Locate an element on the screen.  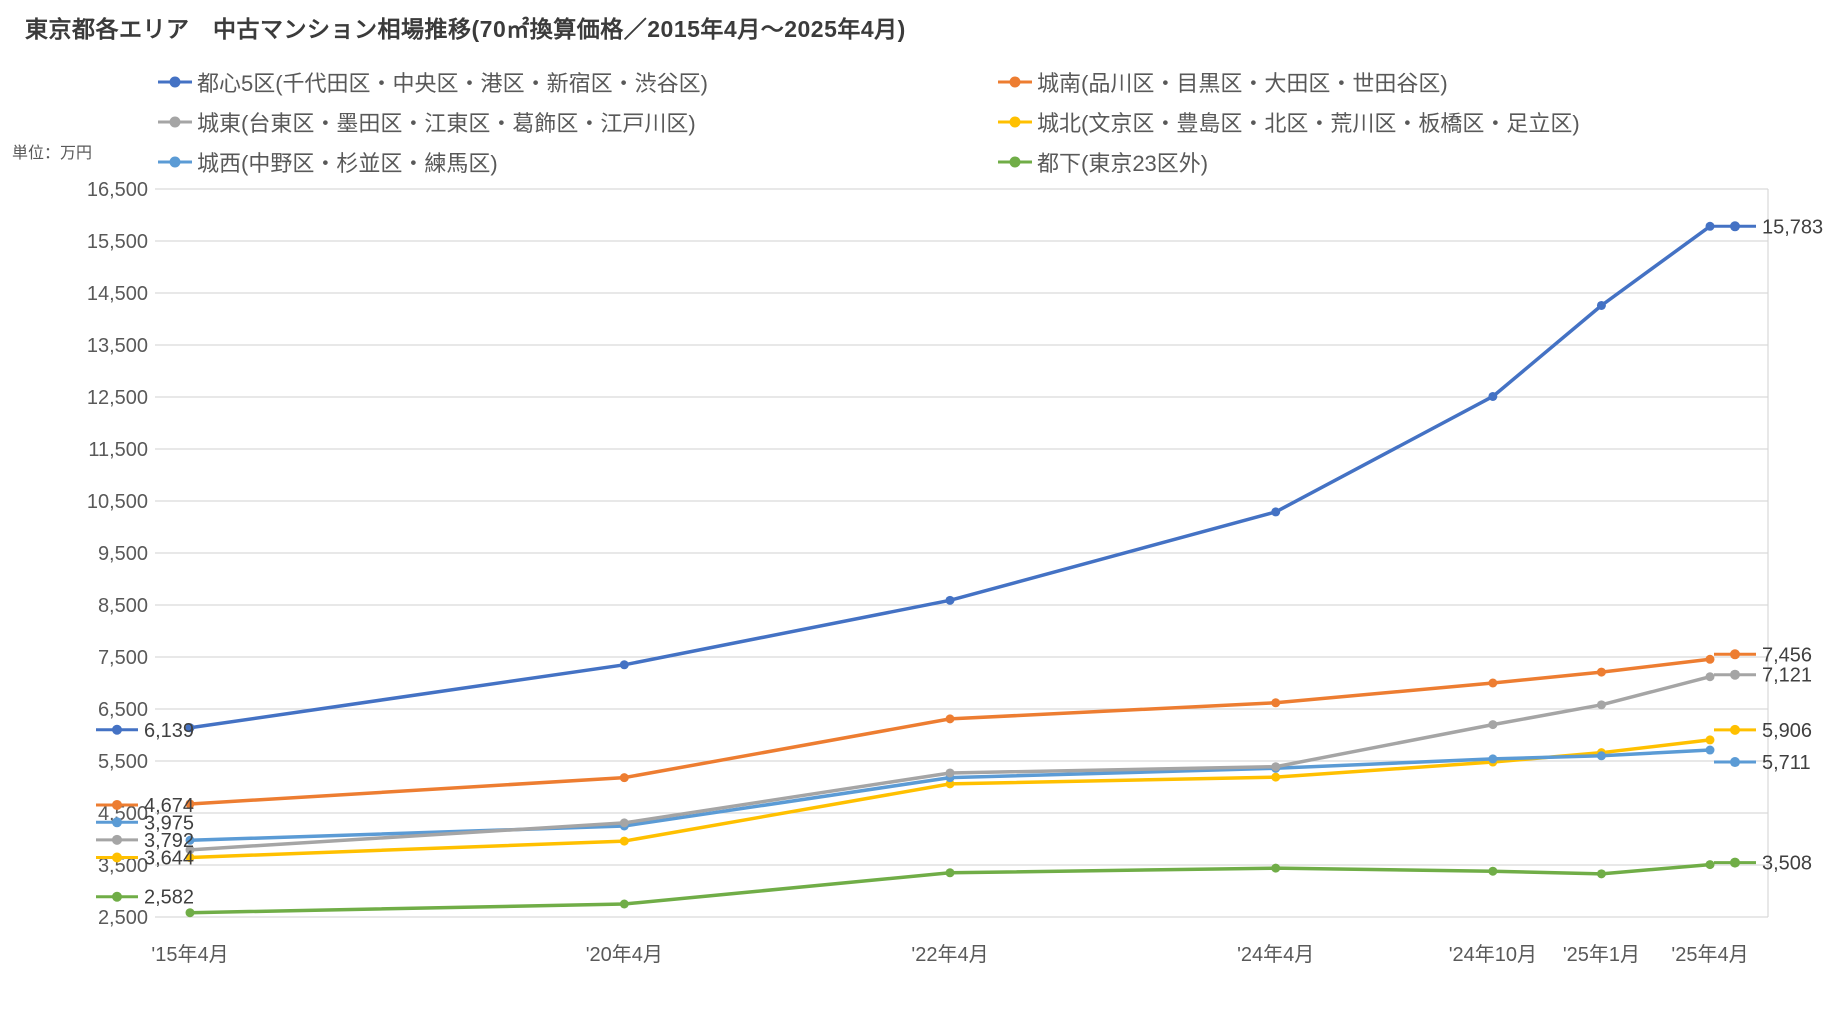
svg-text: 16,500 is located at coordinates (117, 190).